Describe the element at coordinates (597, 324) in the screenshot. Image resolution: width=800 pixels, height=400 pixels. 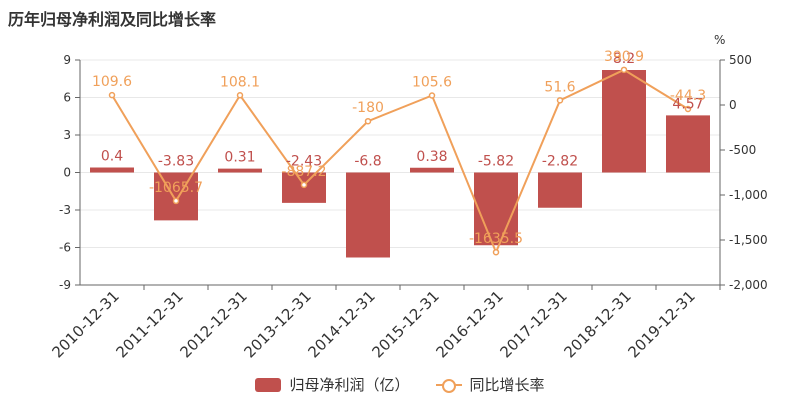
I see `x-tick-label: 2018-12-31` at that location.